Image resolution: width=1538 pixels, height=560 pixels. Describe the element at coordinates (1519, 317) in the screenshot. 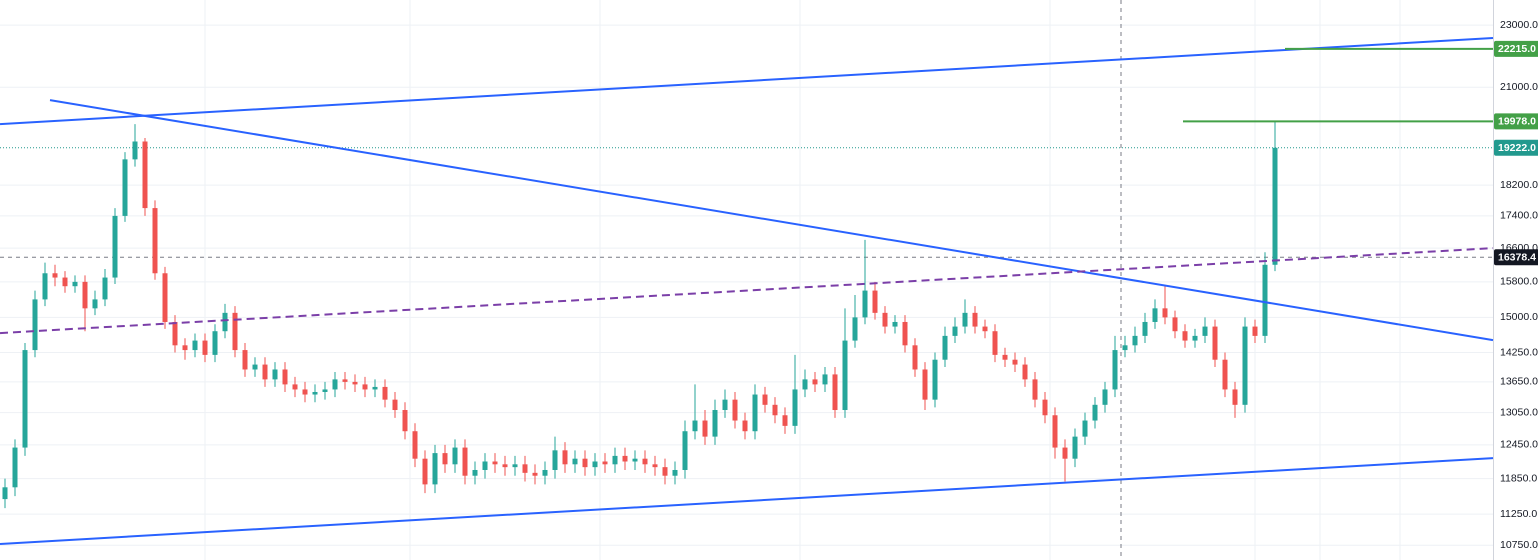

I see `y-tick-label: 15000.0` at that location.